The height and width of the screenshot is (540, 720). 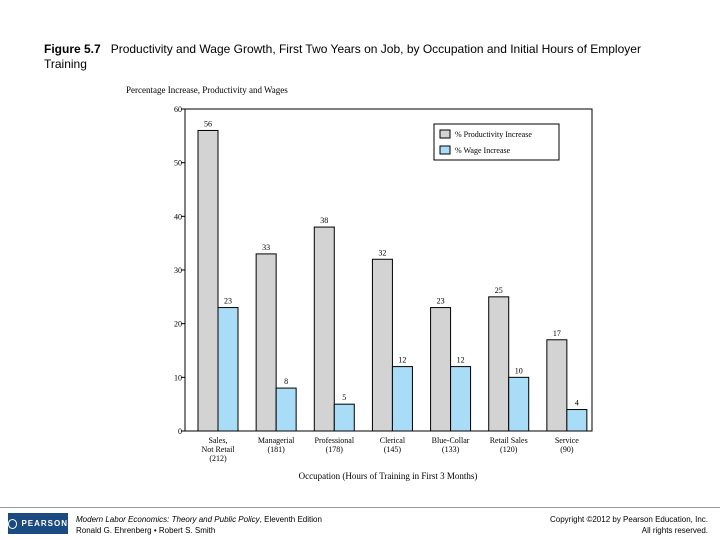 I want to click on bar-value-label: 4, so click(x=577, y=403).